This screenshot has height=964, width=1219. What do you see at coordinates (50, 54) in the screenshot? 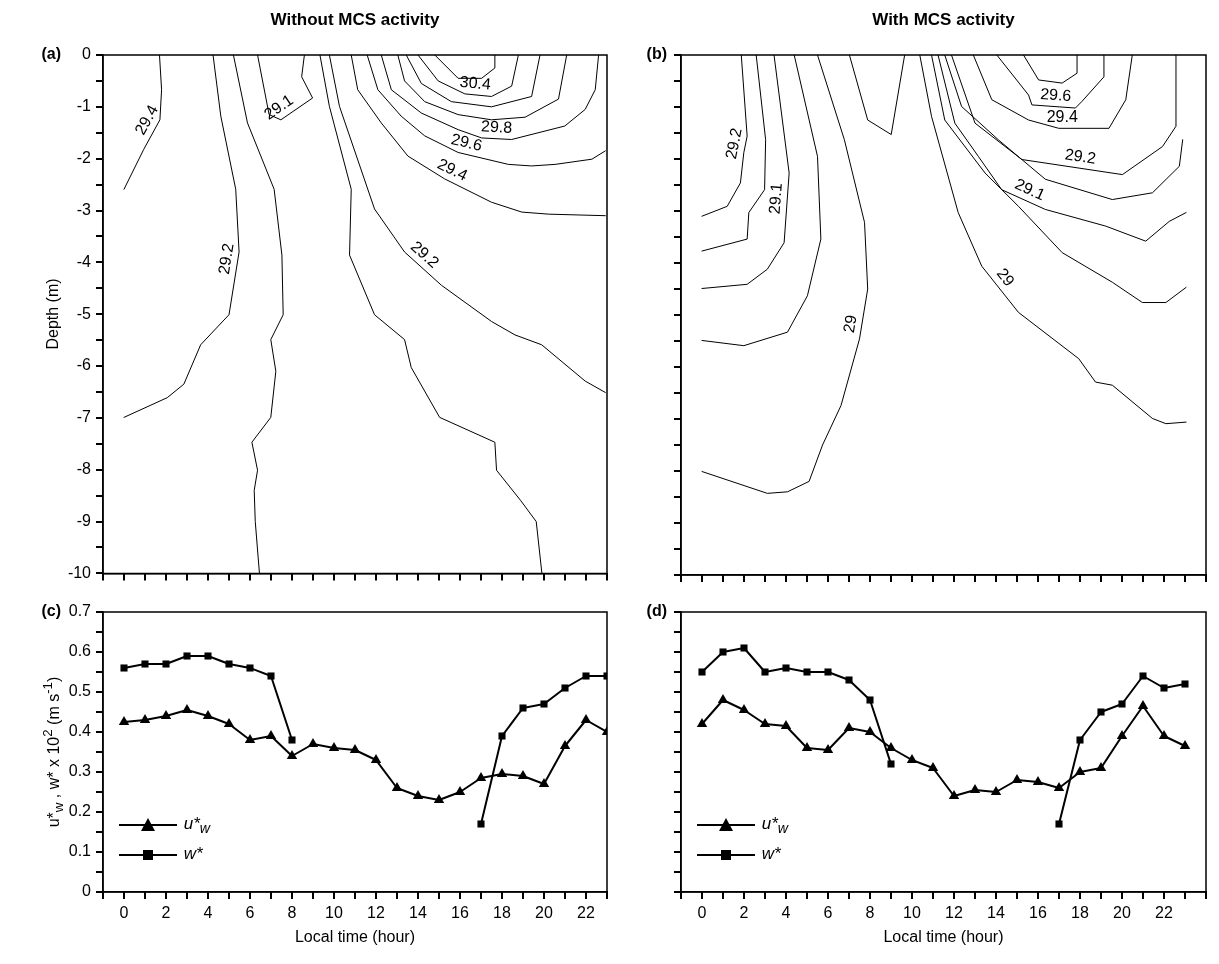
I see `text: (a)` at bounding box center [50, 54].